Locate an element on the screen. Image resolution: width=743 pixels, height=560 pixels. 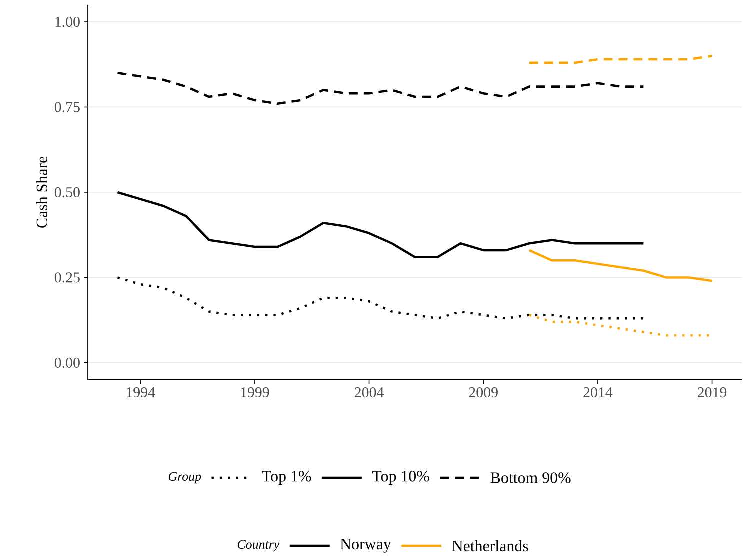
y-tick-label: 0.75 is located at coordinates (67, 107).